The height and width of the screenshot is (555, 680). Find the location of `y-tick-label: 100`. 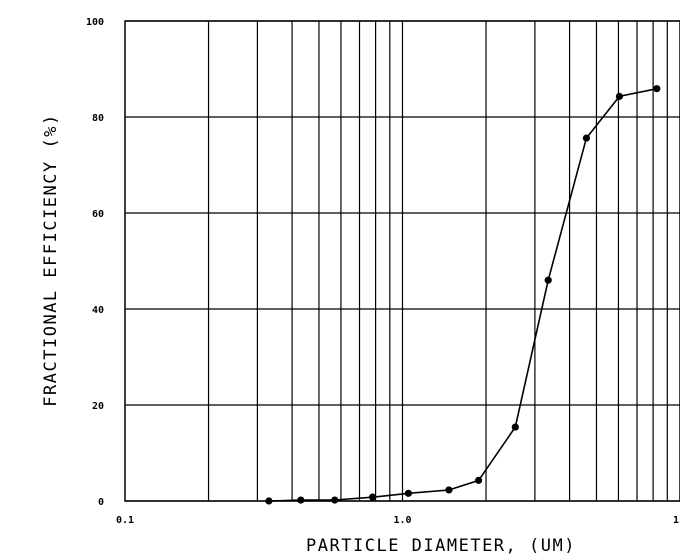

y-tick-label: 100 is located at coordinates (95, 22).